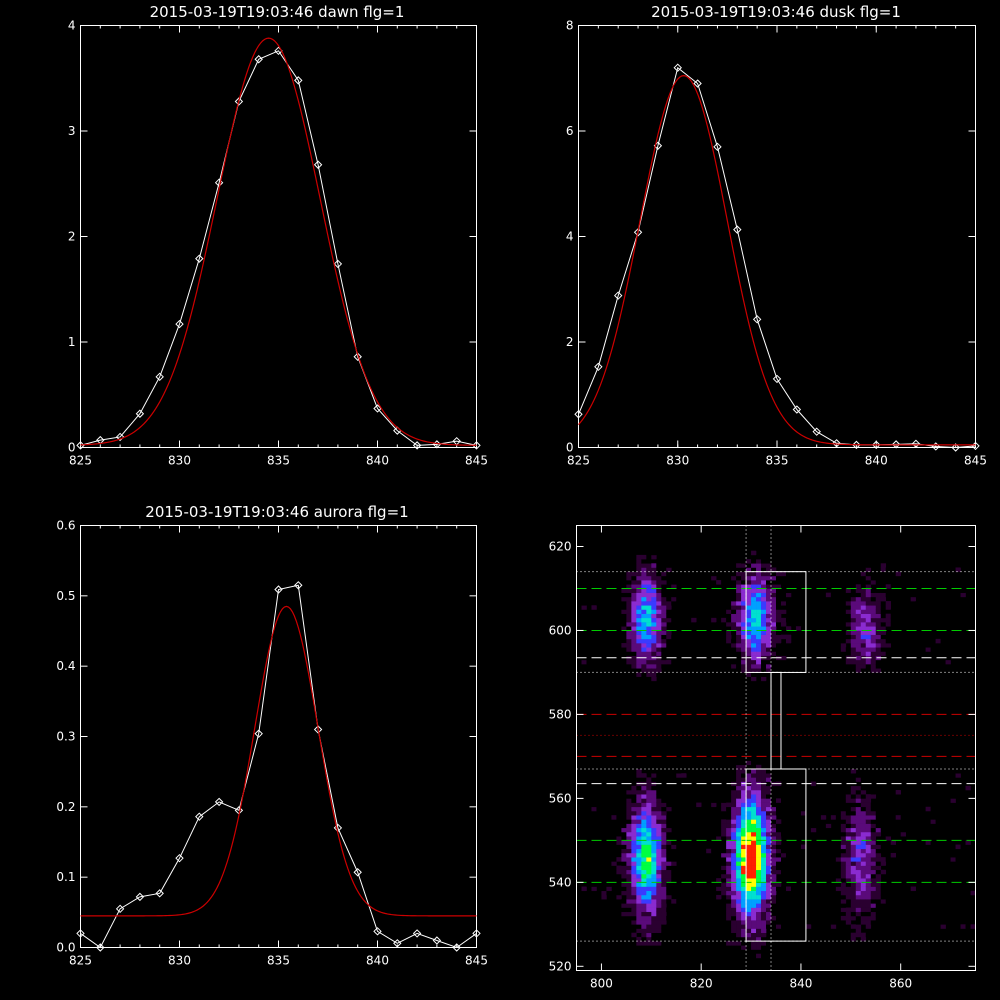 This screenshot has width=1000, height=1000. Describe the element at coordinates (476, 445) in the screenshot. I see `dawn-data-point` at that location.